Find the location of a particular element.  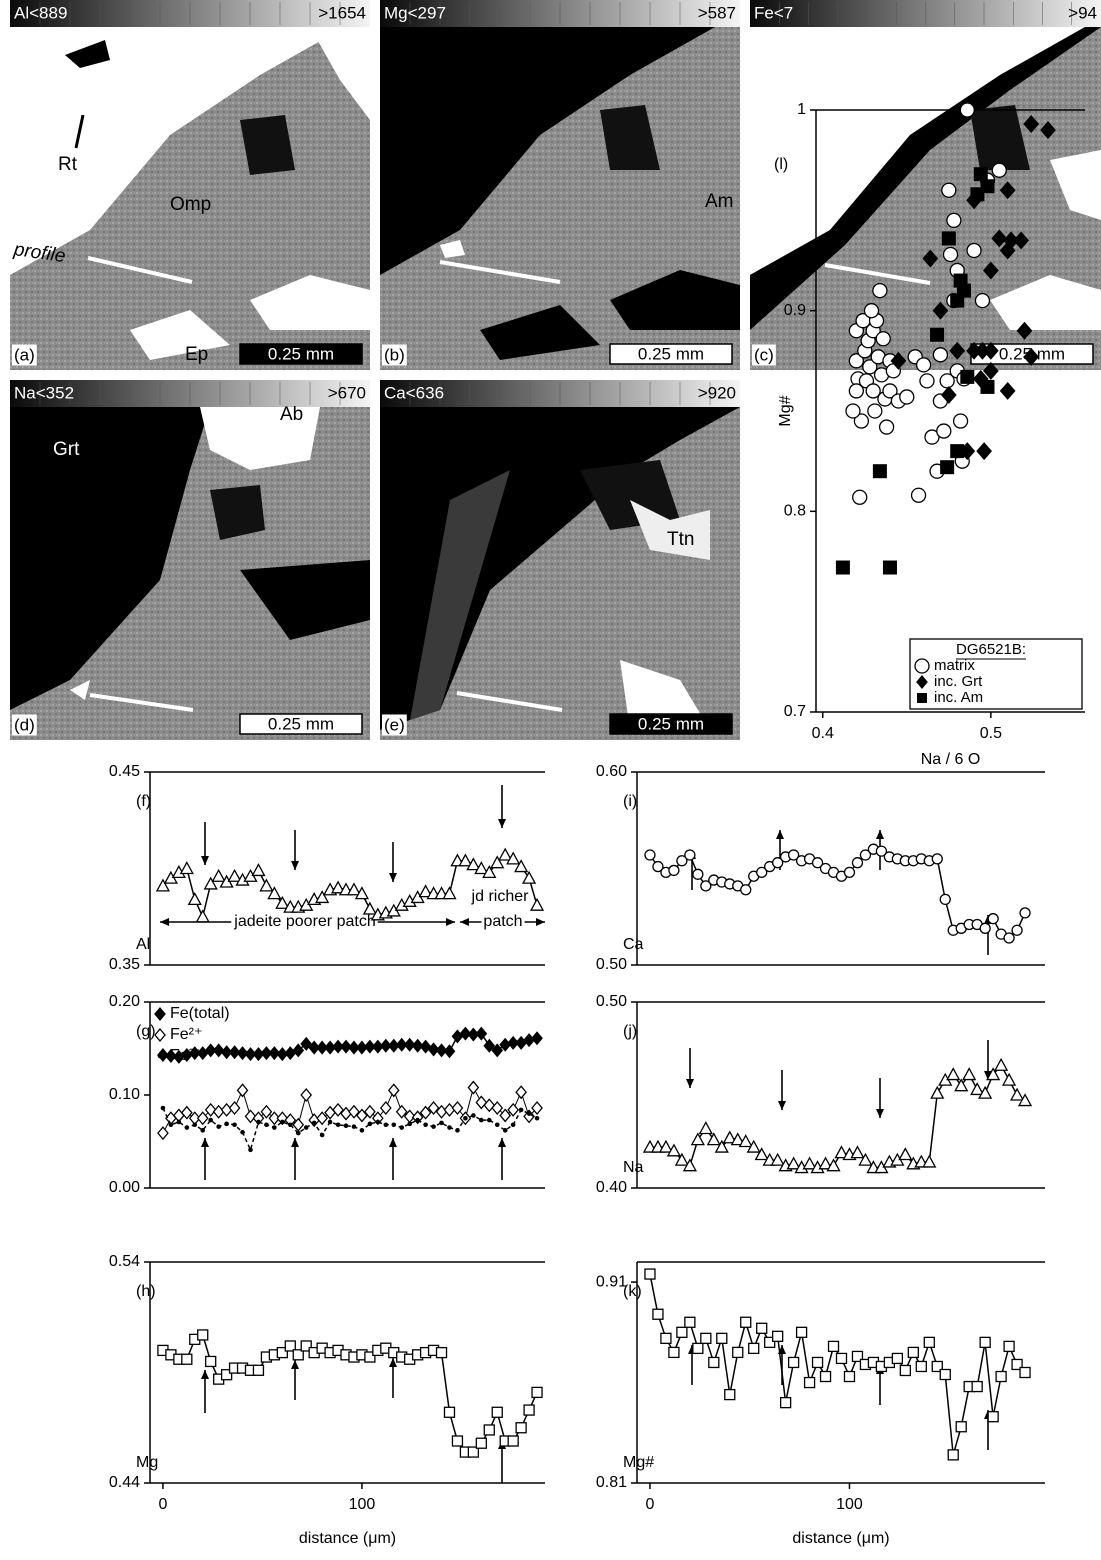

scale-bar-label: 0.25 mm is located at coordinates (671, 353).